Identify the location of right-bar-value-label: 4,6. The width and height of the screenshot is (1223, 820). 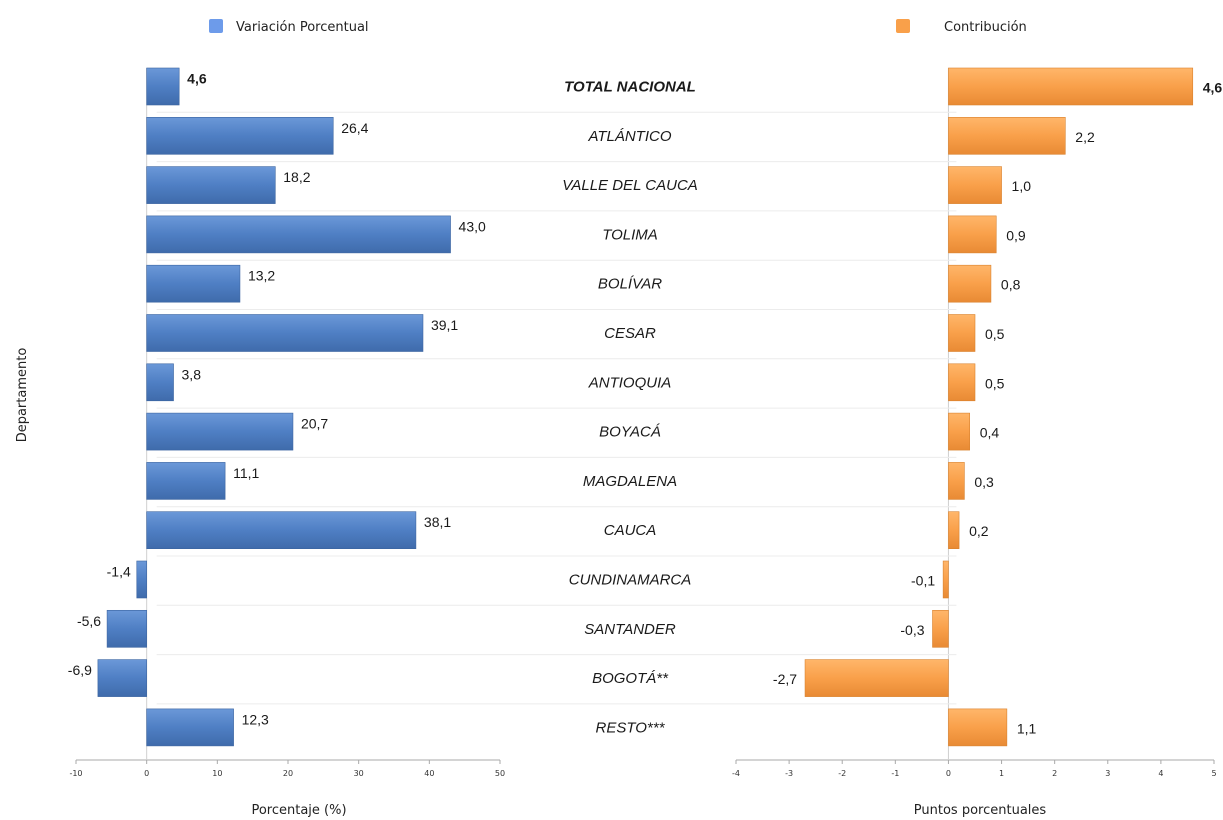
(1213, 88).